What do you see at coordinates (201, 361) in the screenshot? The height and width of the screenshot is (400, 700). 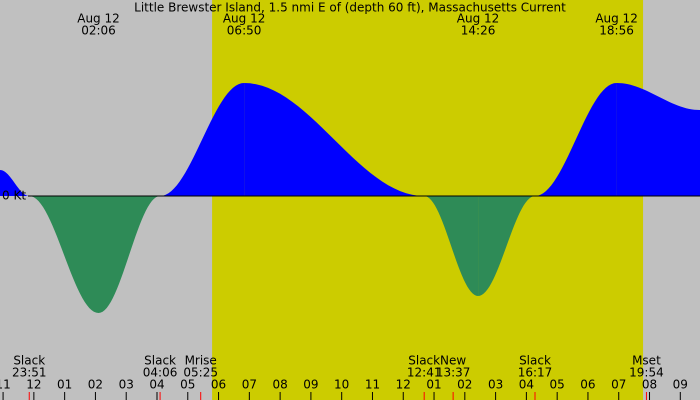 I see `event-label: Mrise` at bounding box center [201, 361].